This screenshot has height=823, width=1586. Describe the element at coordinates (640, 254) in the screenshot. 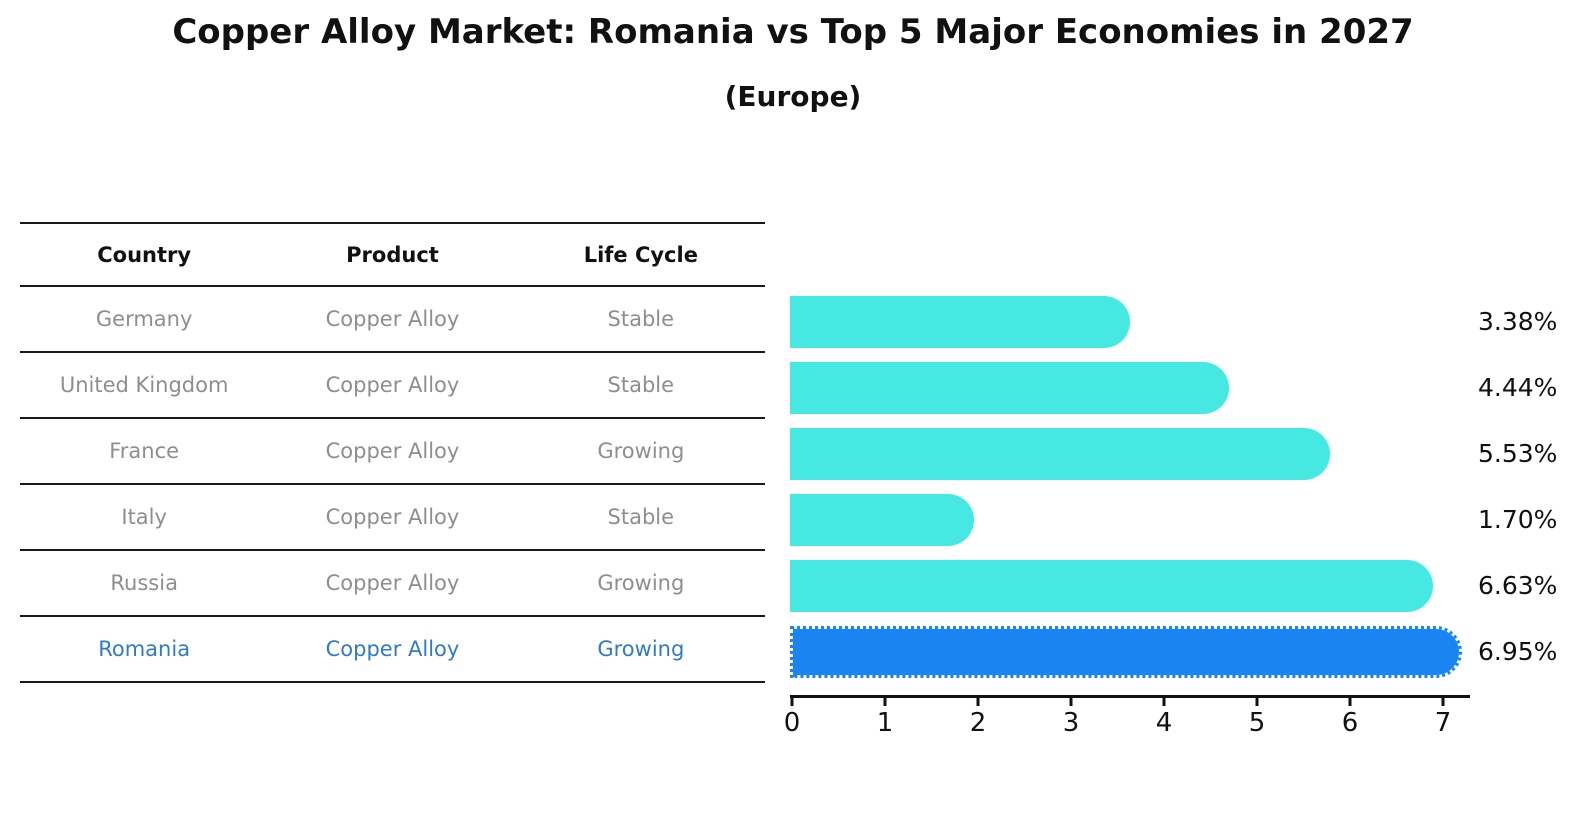

I see `table-header-life-cycle: Life Cycle` at that location.